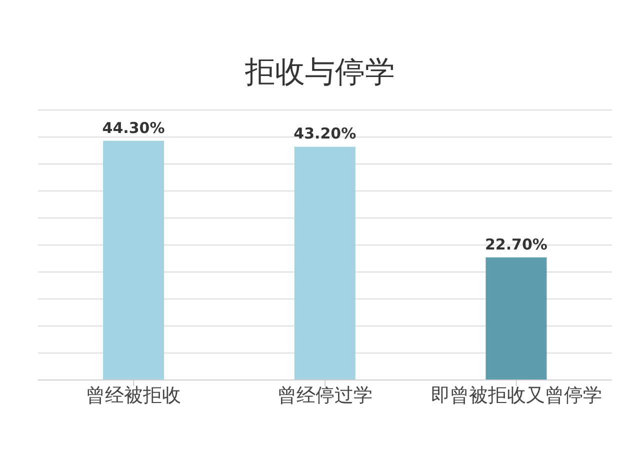  I want to click on data-label: 43.20%, so click(325, 133).